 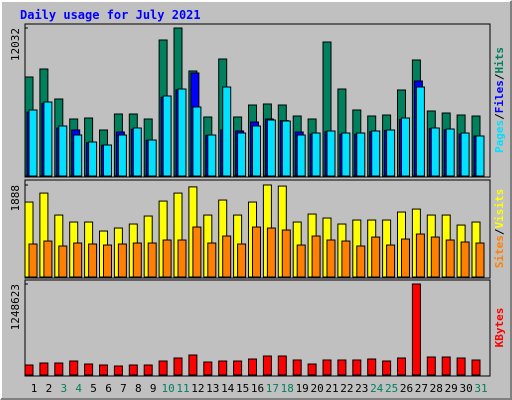 What do you see at coordinates (436, 388) in the screenshot?
I see `x-tick-label: 28` at bounding box center [436, 388].